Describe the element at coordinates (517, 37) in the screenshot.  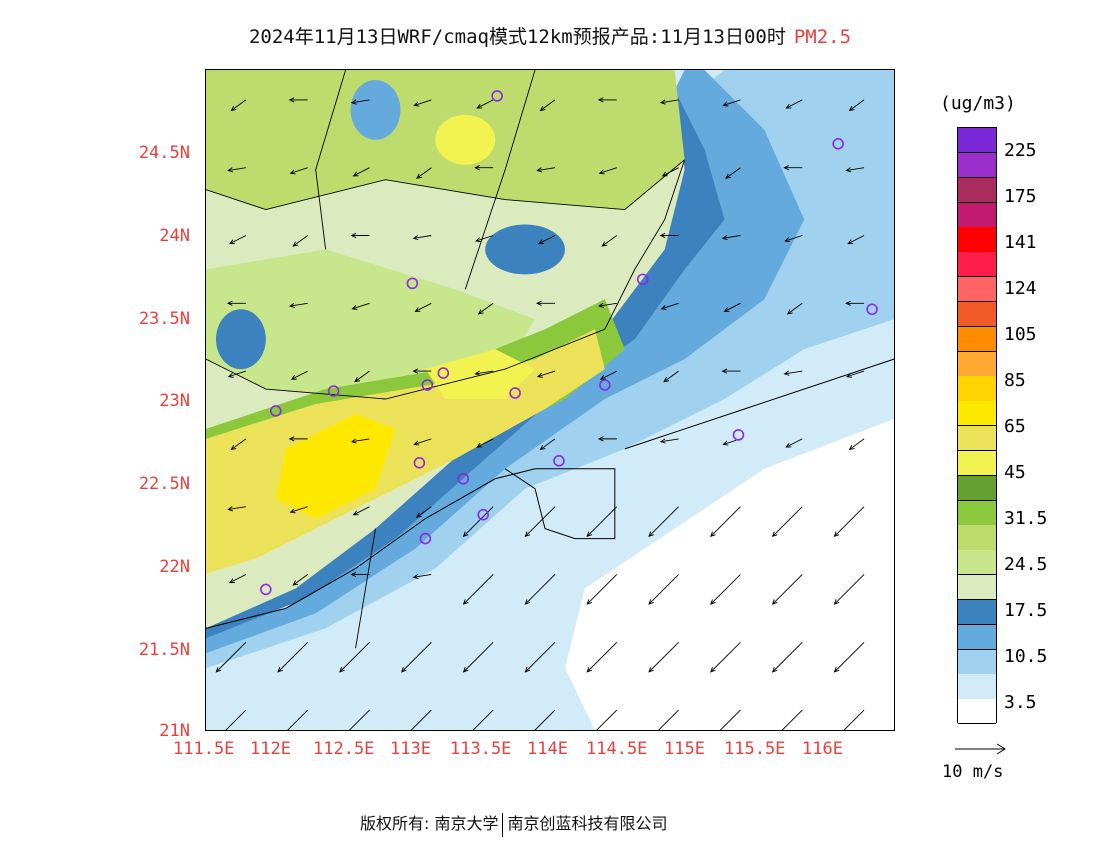
I see `title-main: 2024年11月13日WRF/cmaq模式12km预报产品:11月13日00时` at that location.